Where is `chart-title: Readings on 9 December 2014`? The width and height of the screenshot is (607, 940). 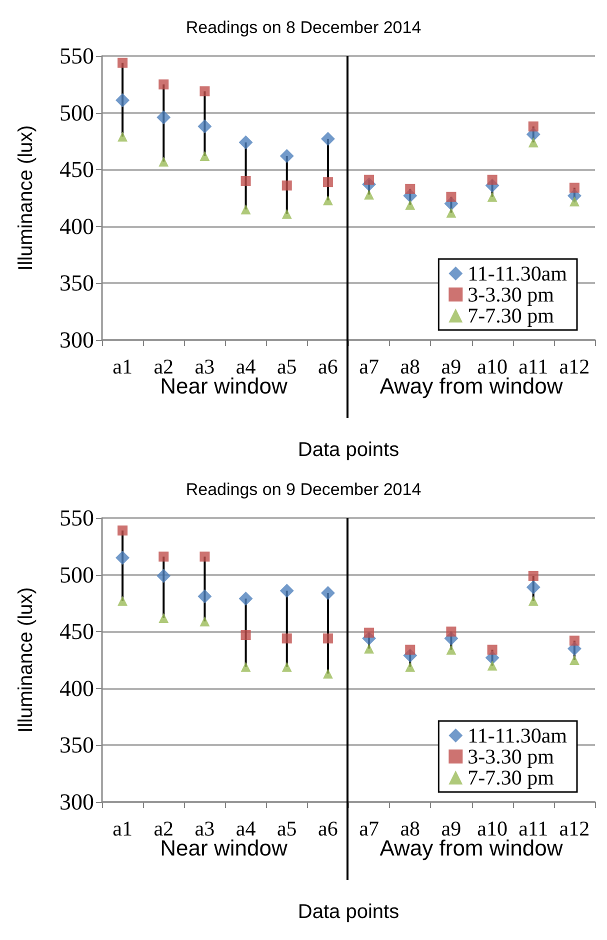 chart-title: Readings on 9 December 2014 is located at coordinates (304, 489).